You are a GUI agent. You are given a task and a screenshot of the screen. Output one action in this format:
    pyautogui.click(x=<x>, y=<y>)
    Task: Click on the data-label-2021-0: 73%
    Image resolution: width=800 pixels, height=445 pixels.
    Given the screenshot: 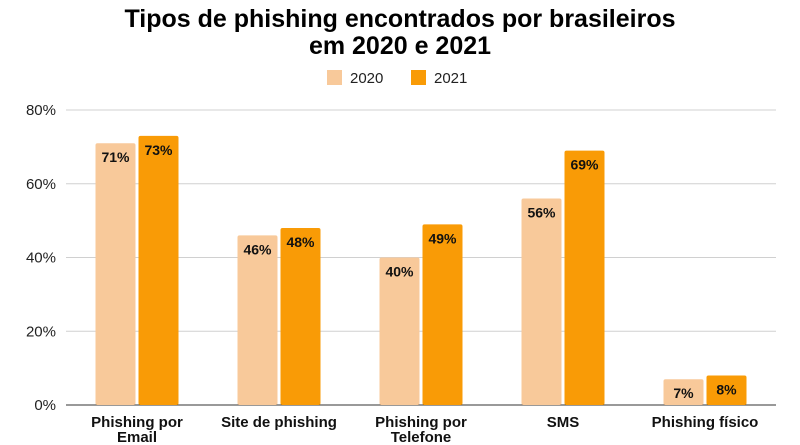 What is the action you would take?
    pyautogui.click(x=158, y=150)
    